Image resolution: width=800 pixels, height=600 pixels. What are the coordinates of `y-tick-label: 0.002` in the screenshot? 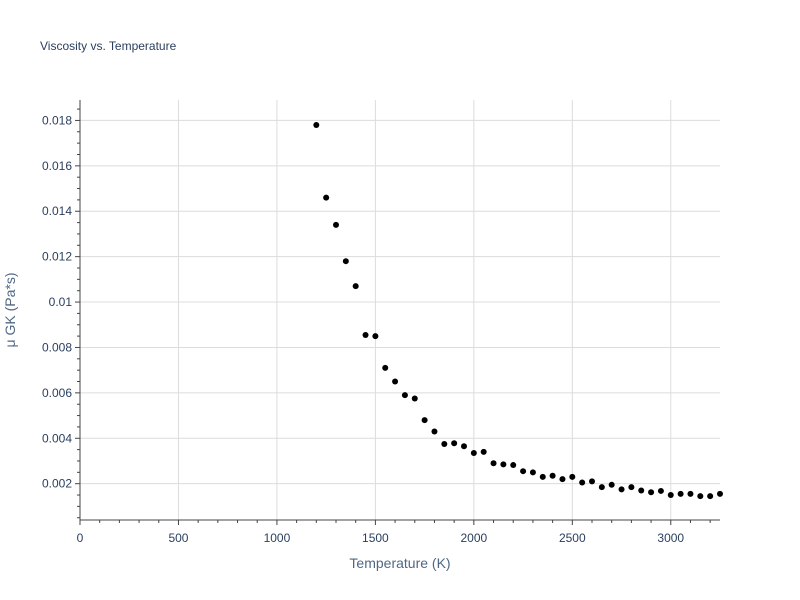 It's located at (57, 484).